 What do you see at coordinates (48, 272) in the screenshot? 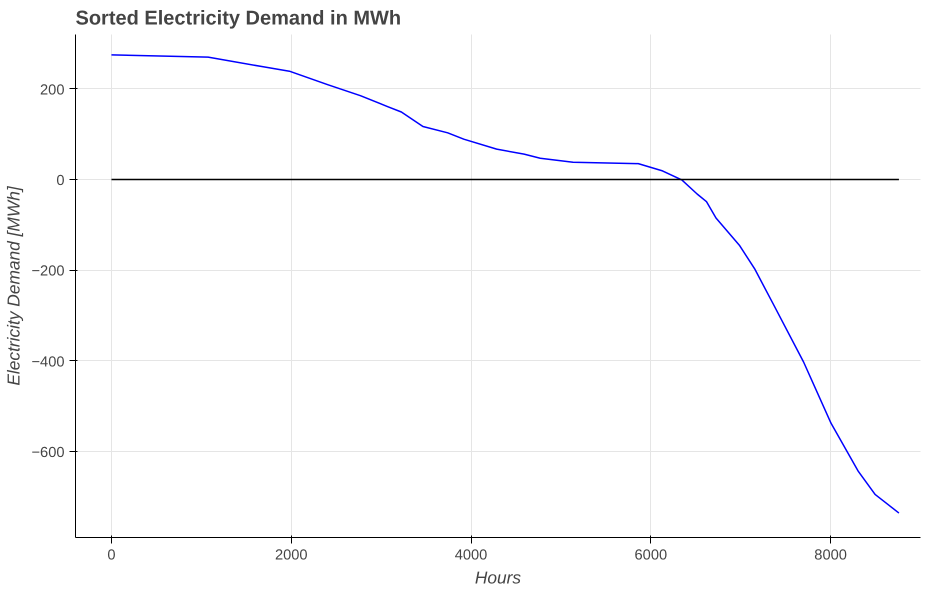
I see `y-tick-label: −200` at bounding box center [48, 272].